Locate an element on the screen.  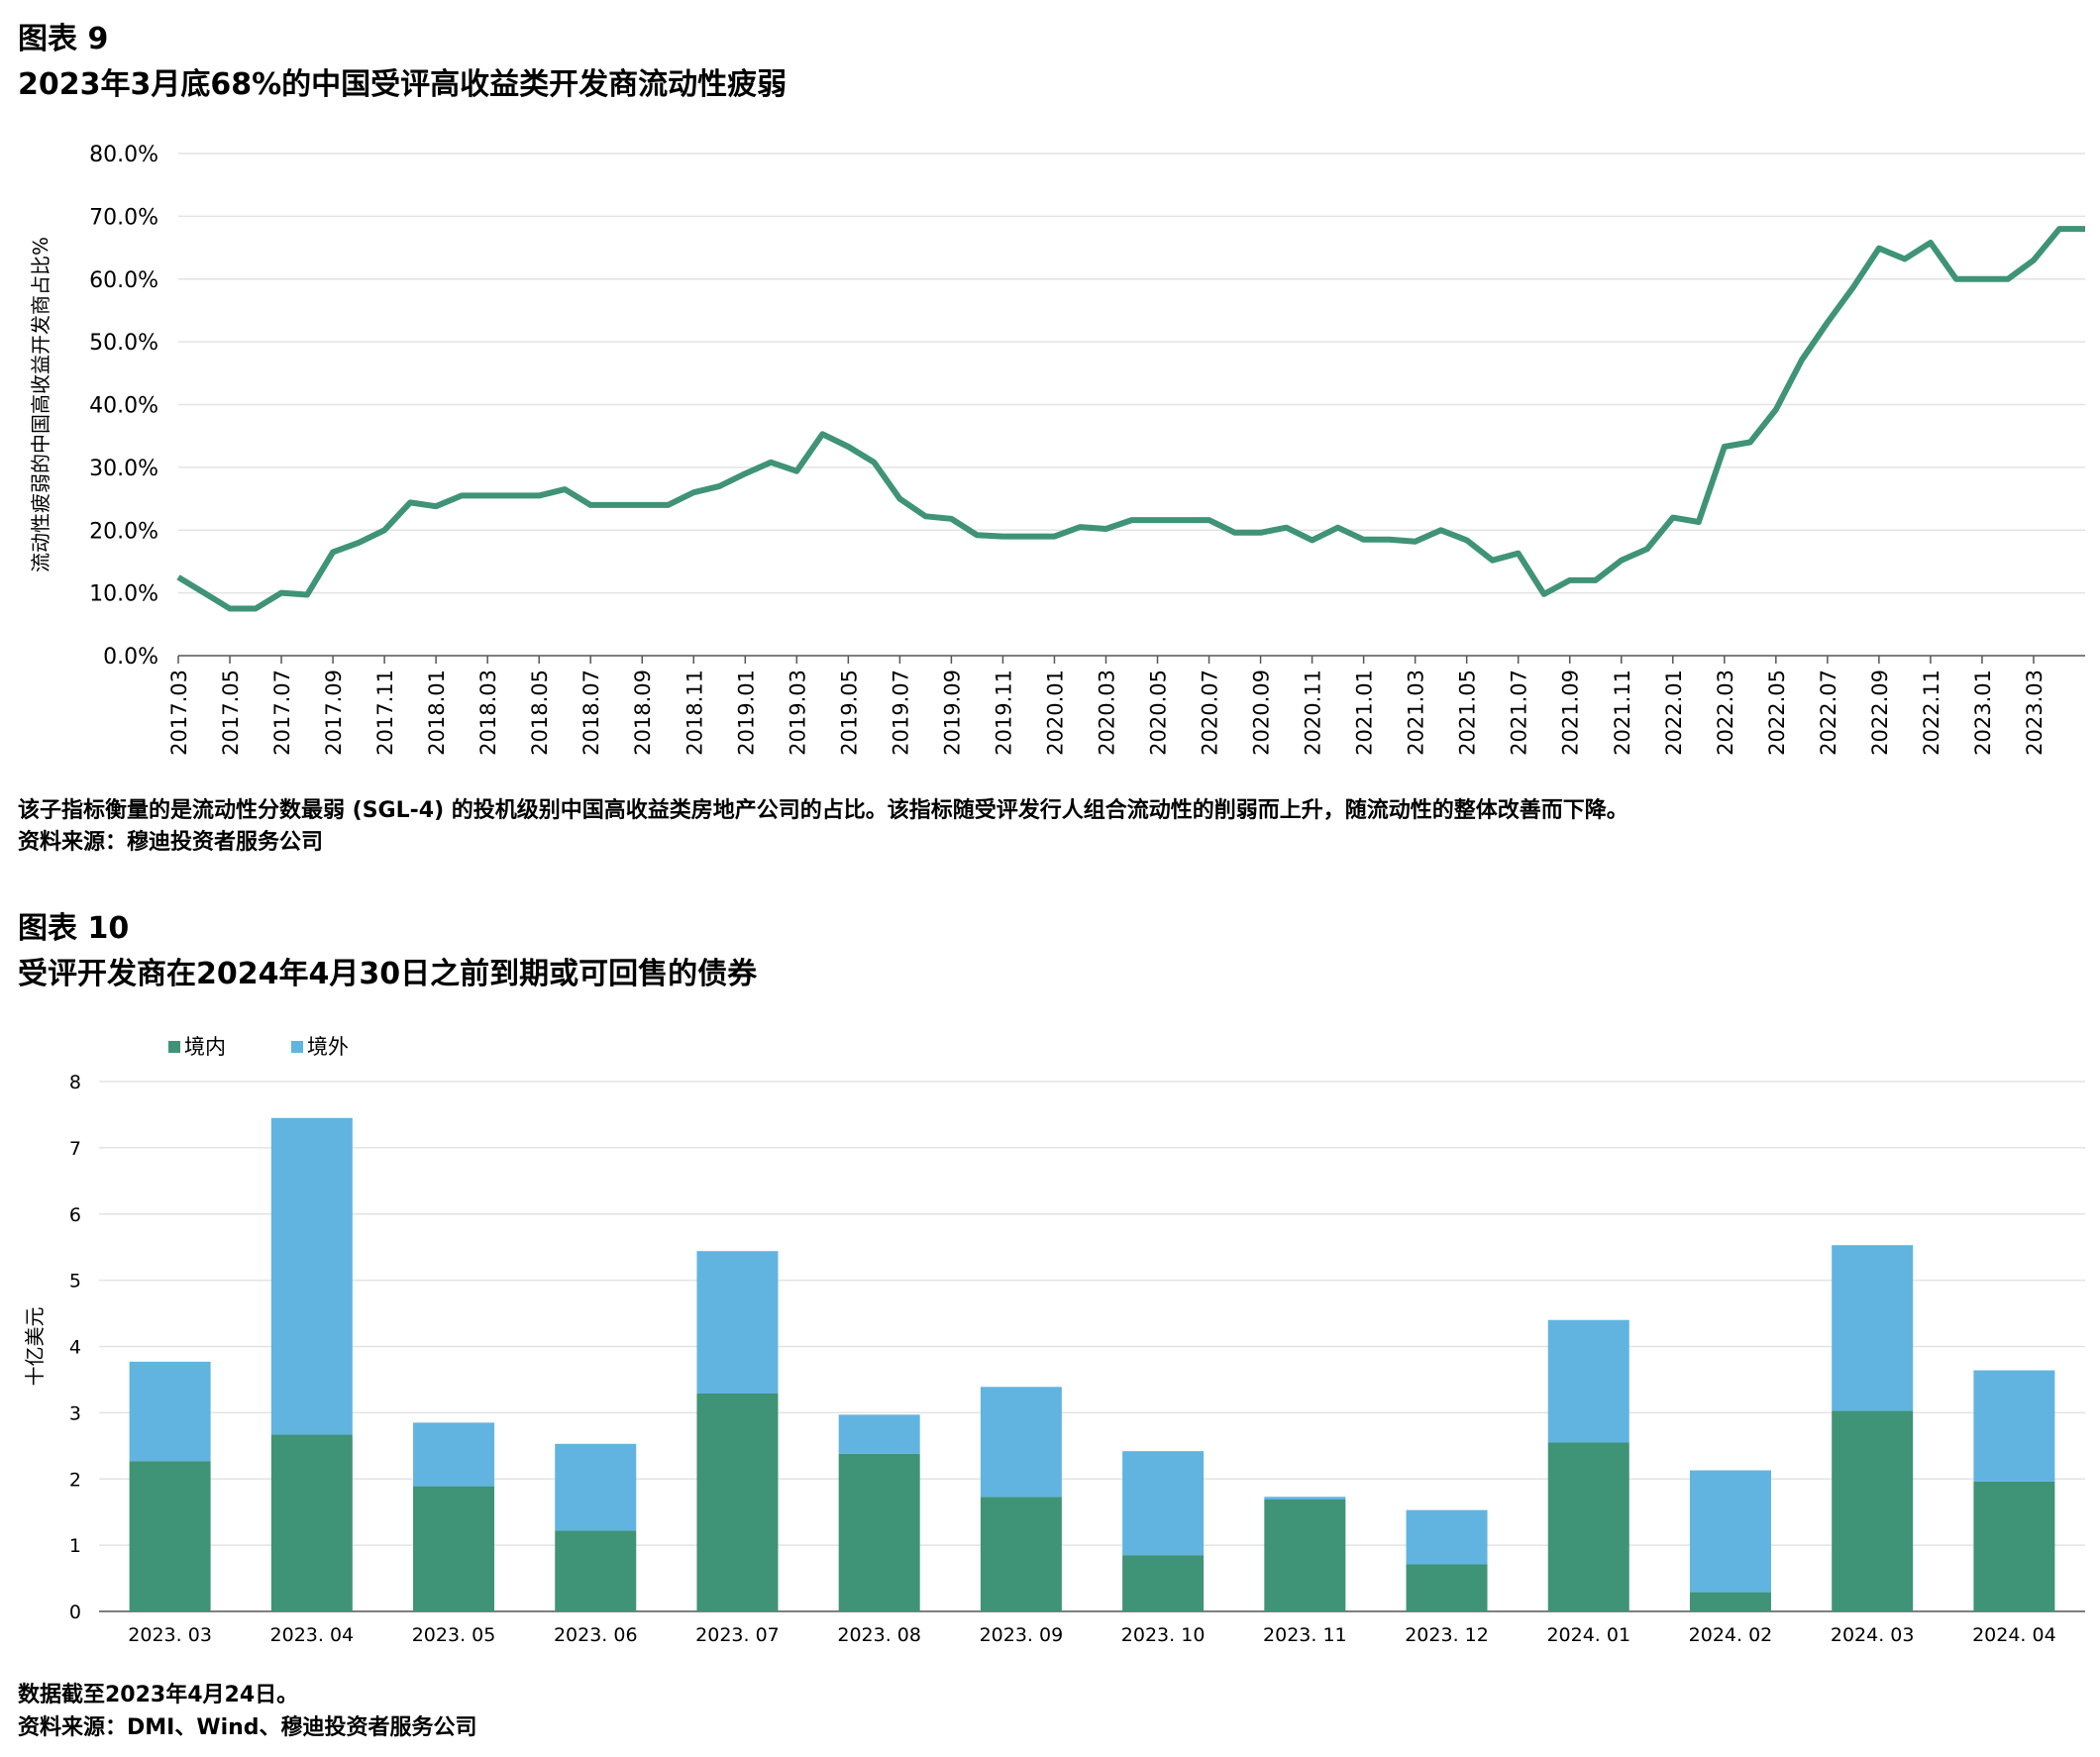
x-tick-label: 2018.03 is located at coordinates (488, 713).